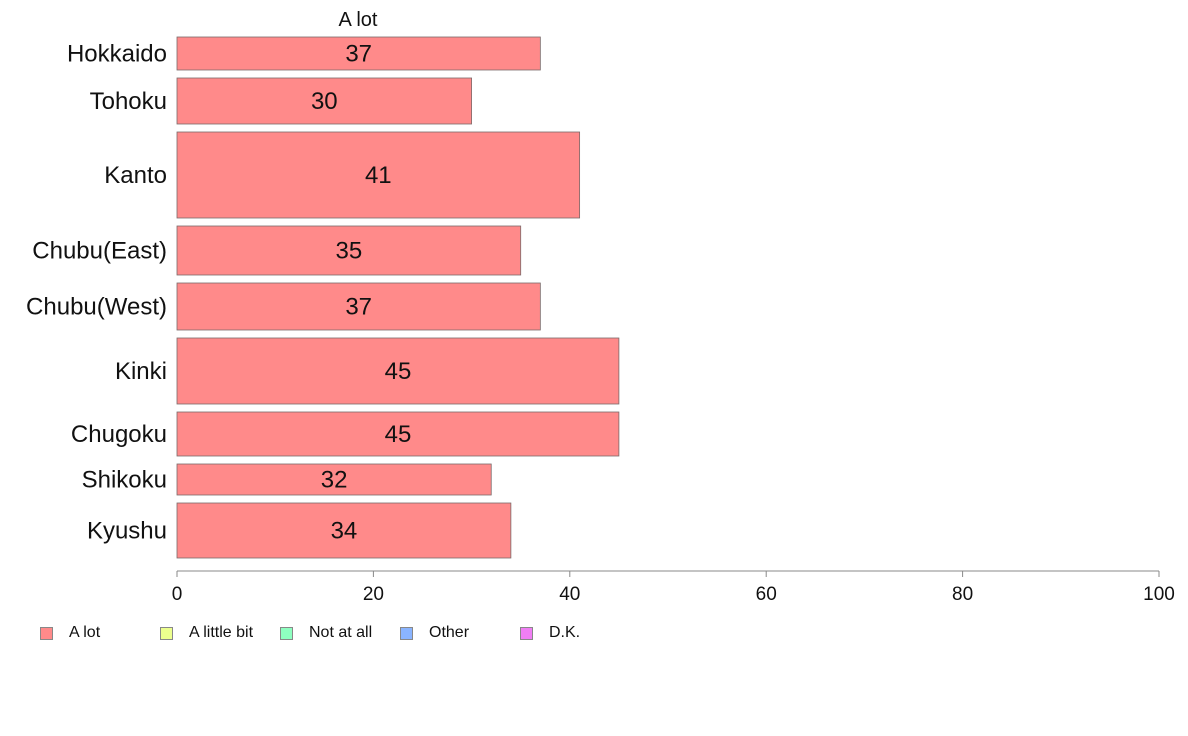 The image size is (1188, 736). I want to click on category-label: Kinki, so click(141, 371).